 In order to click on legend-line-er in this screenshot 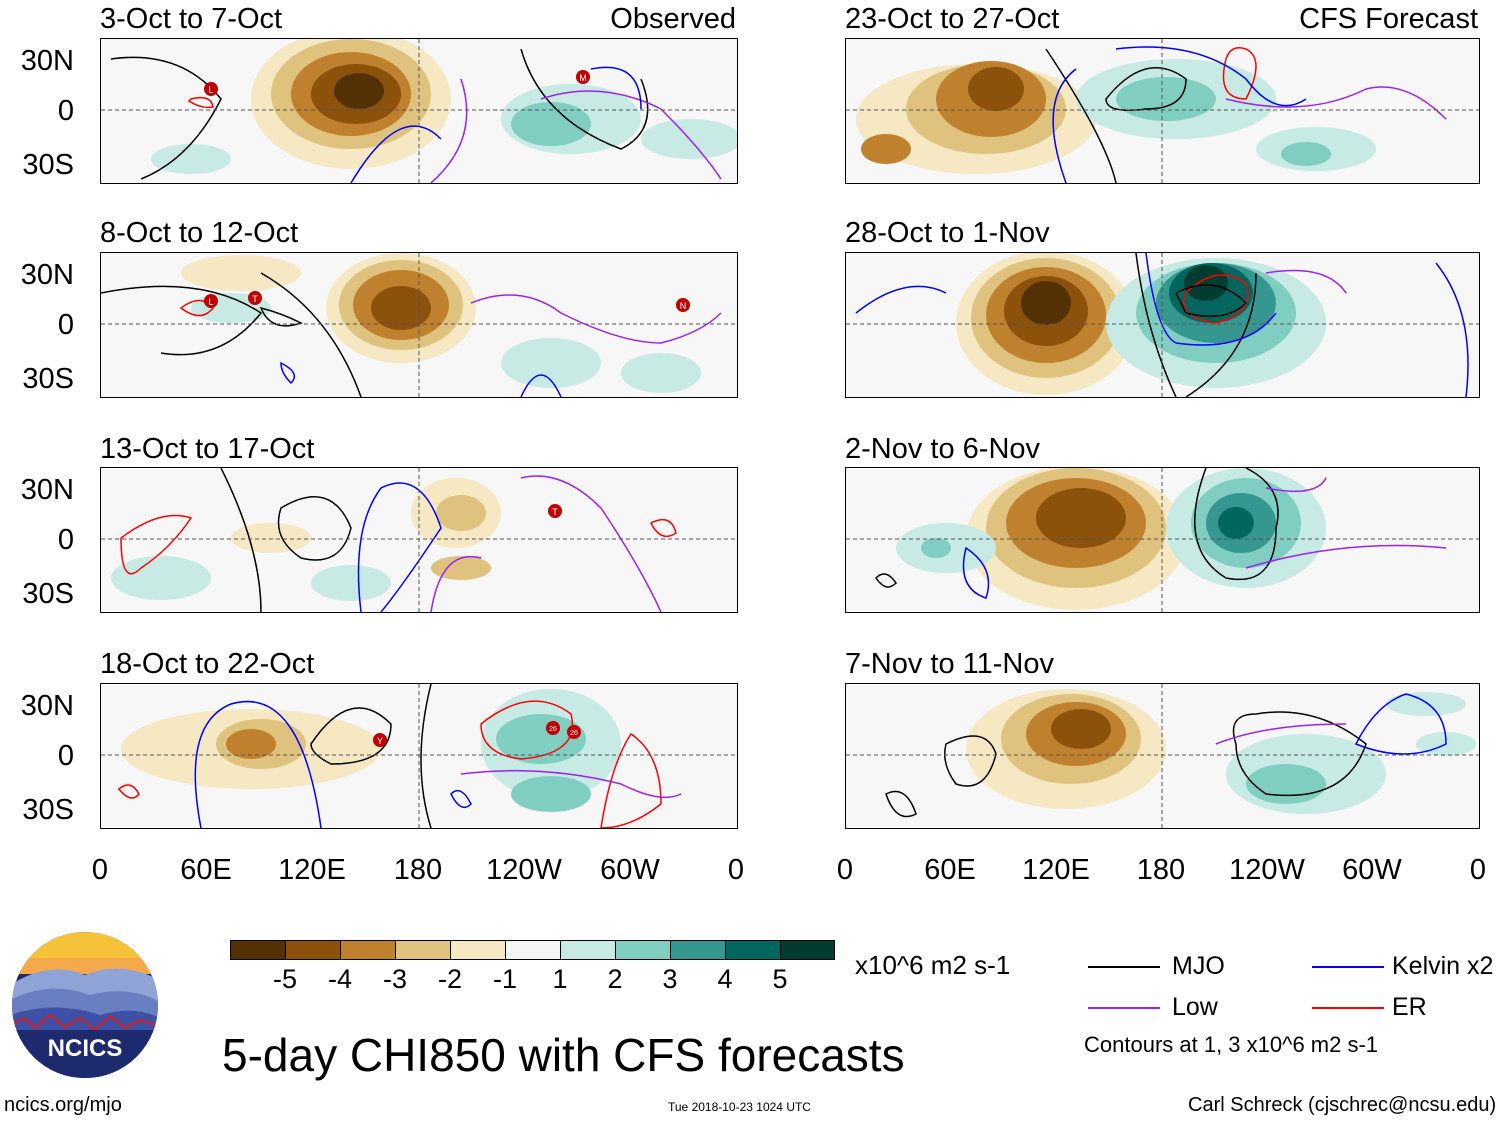, I will do `click(1348, 1008)`.